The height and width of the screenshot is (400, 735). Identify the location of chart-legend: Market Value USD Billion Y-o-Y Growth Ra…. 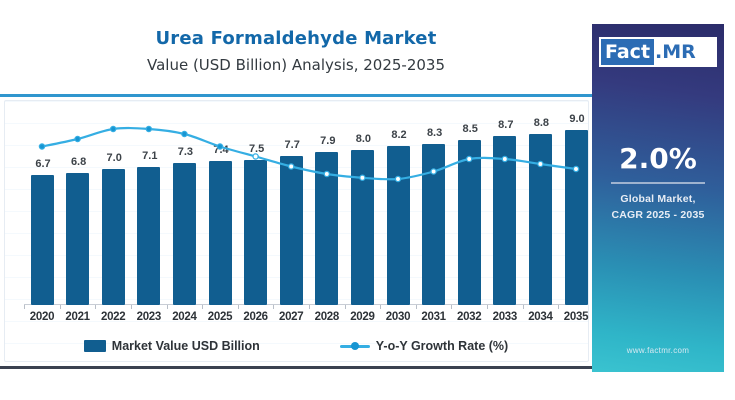
(296, 346).